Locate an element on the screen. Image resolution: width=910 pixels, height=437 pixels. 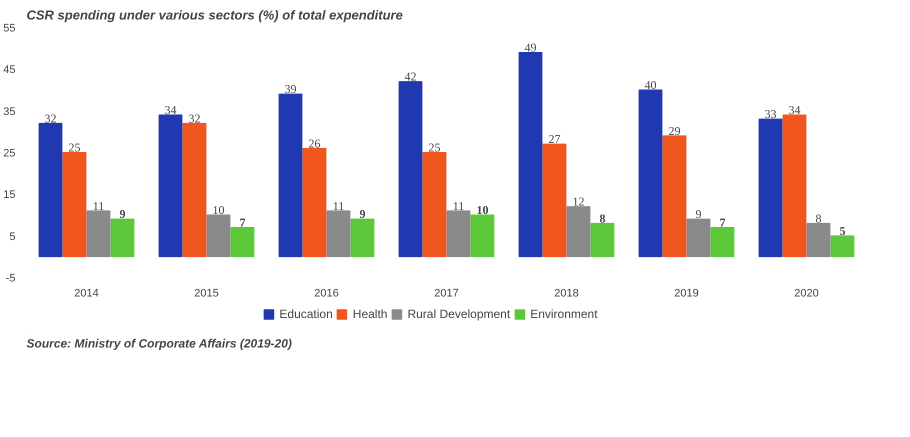
data-label: 40 is located at coordinates (650, 85).